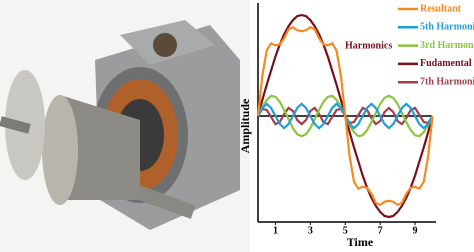 The width and height of the screenshot is (474, 252). I want to click on rotor-end, so click(60, 150).